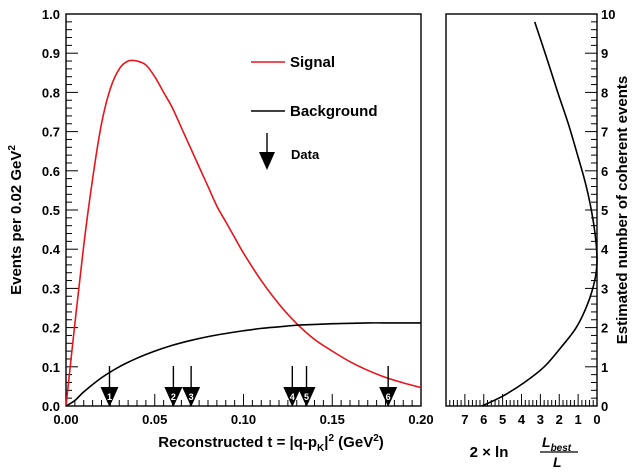  Describe the element at coordinates (502, 419) in the screenshot. I see `r-x-tick-label: 5` at that location.